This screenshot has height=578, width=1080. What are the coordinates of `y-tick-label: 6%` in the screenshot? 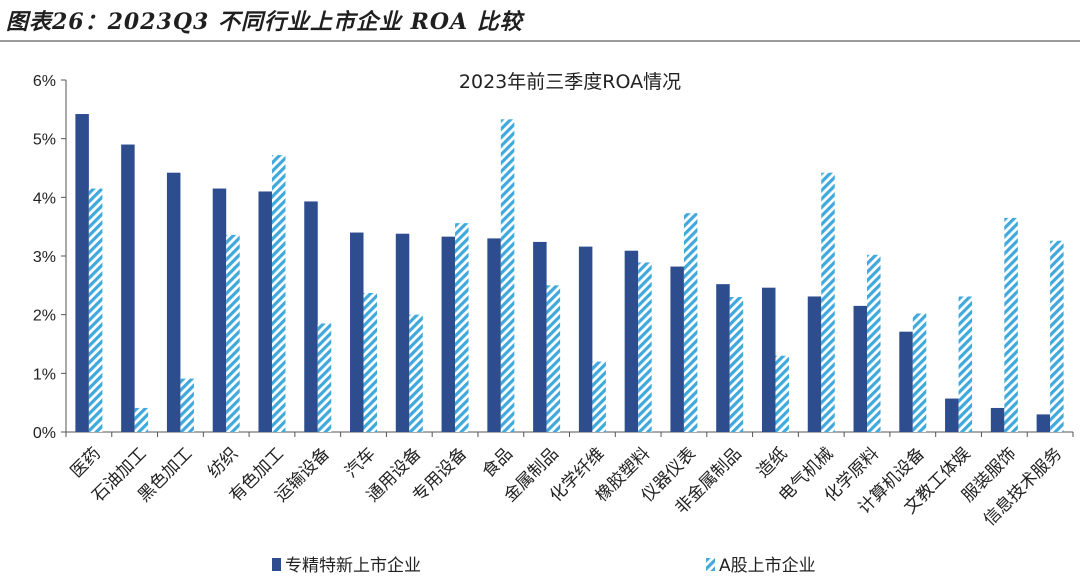 It's located at (44, 81).